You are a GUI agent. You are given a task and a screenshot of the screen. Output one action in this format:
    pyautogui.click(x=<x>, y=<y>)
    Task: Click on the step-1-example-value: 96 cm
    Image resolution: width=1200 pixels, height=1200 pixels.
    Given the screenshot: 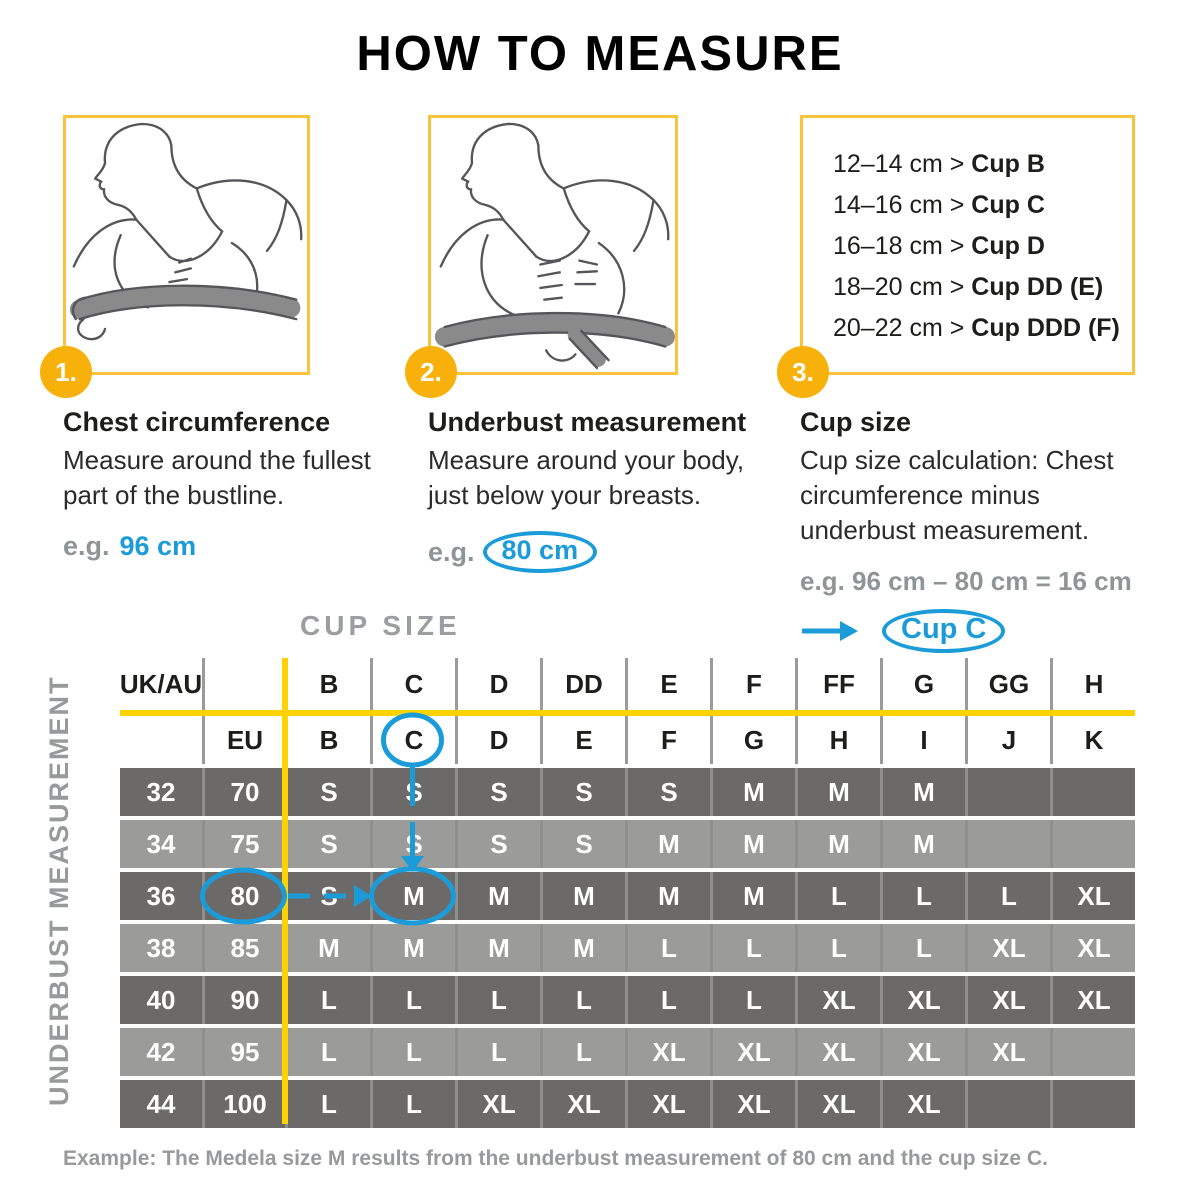 What is the action you would take?
    pyautogui.click(x=158, y=546)
    